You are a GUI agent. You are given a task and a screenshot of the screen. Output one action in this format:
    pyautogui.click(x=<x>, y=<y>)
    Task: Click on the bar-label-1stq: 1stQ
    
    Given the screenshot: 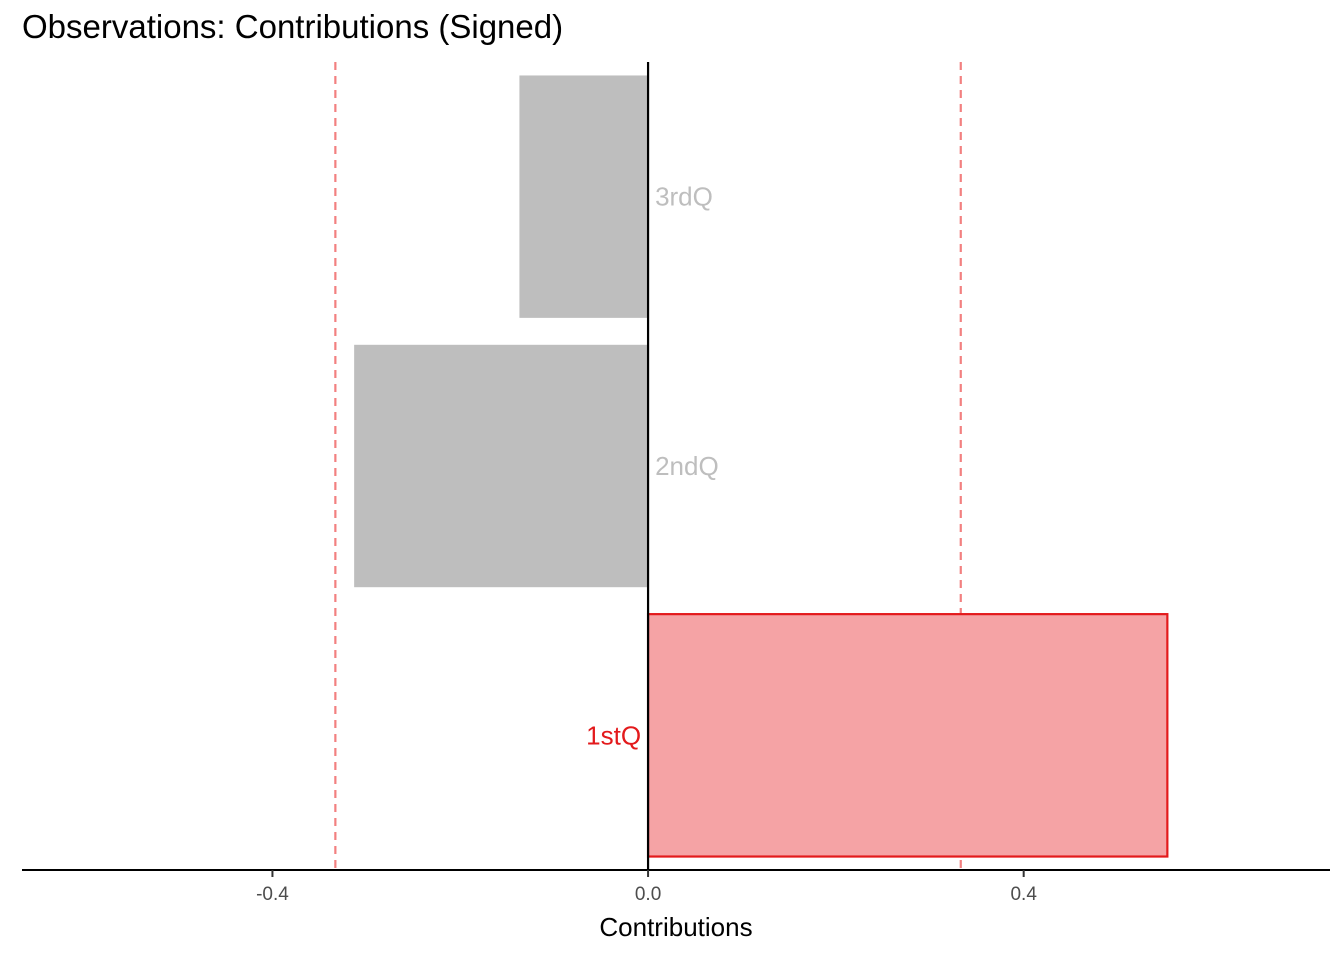 What is the action you would take?
    pyautogui.click(x=613, y=735)
    